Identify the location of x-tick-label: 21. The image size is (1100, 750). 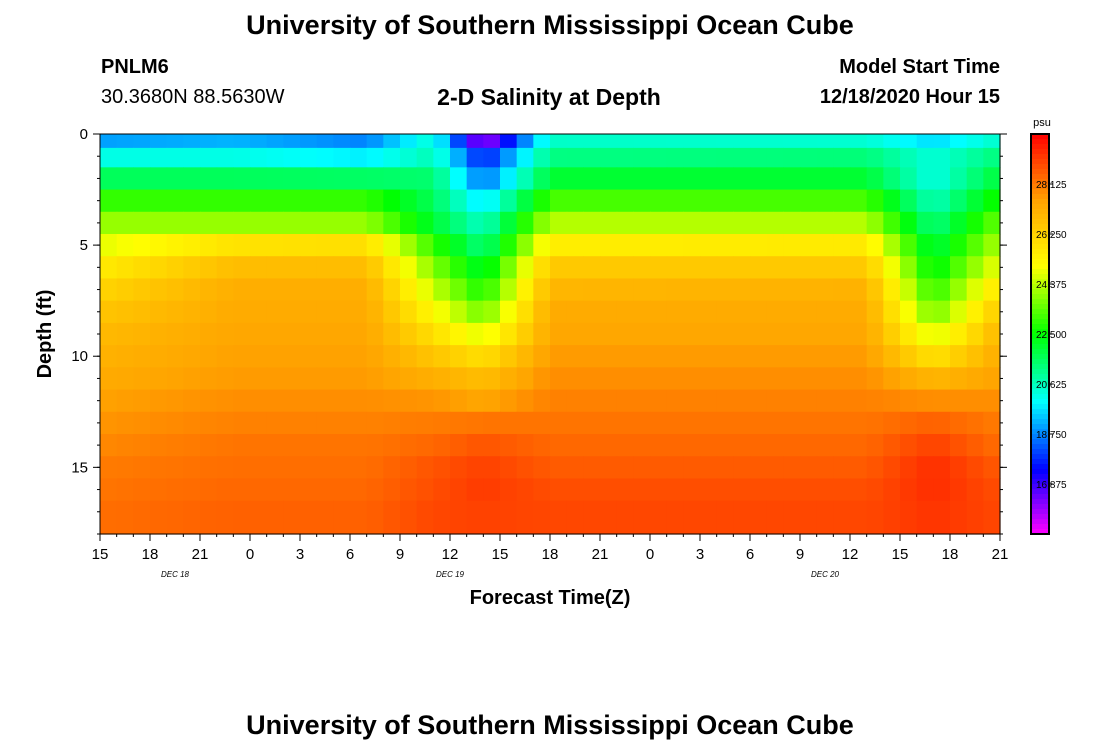
(1000, 554).